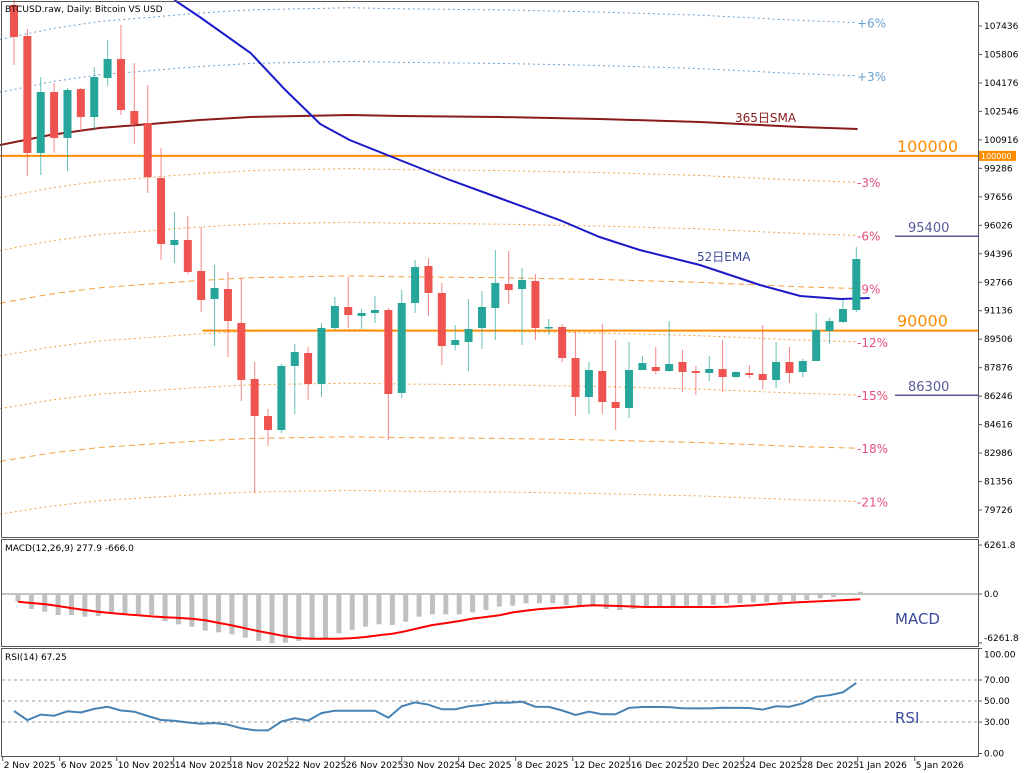 This screenshot has width=1024, height=773. What do you see at coordinates (997, 681) in the screenshot?
I see `rsi-tick-label: 70.00` at bounding box center [997, 681].